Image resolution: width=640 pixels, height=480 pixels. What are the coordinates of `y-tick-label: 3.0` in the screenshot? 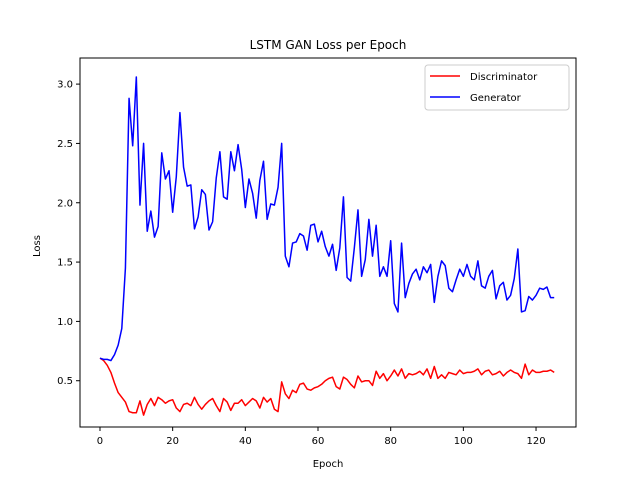 It's located at (65, 85).